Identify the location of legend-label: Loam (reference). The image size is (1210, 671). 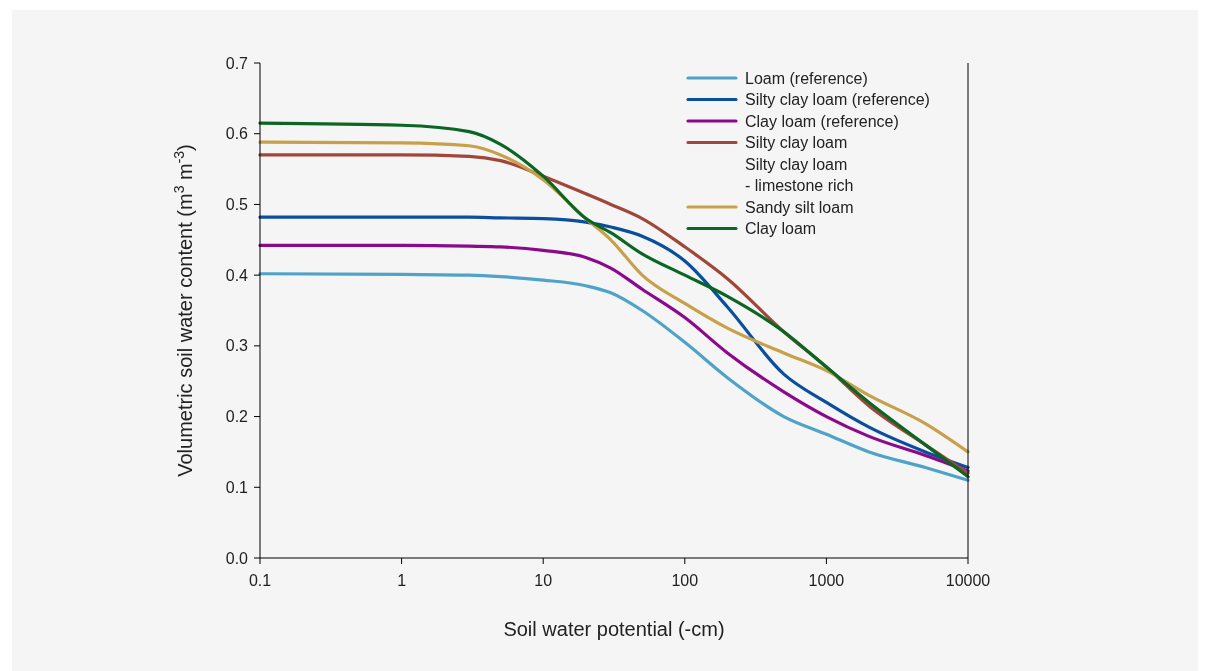
(806, 78).